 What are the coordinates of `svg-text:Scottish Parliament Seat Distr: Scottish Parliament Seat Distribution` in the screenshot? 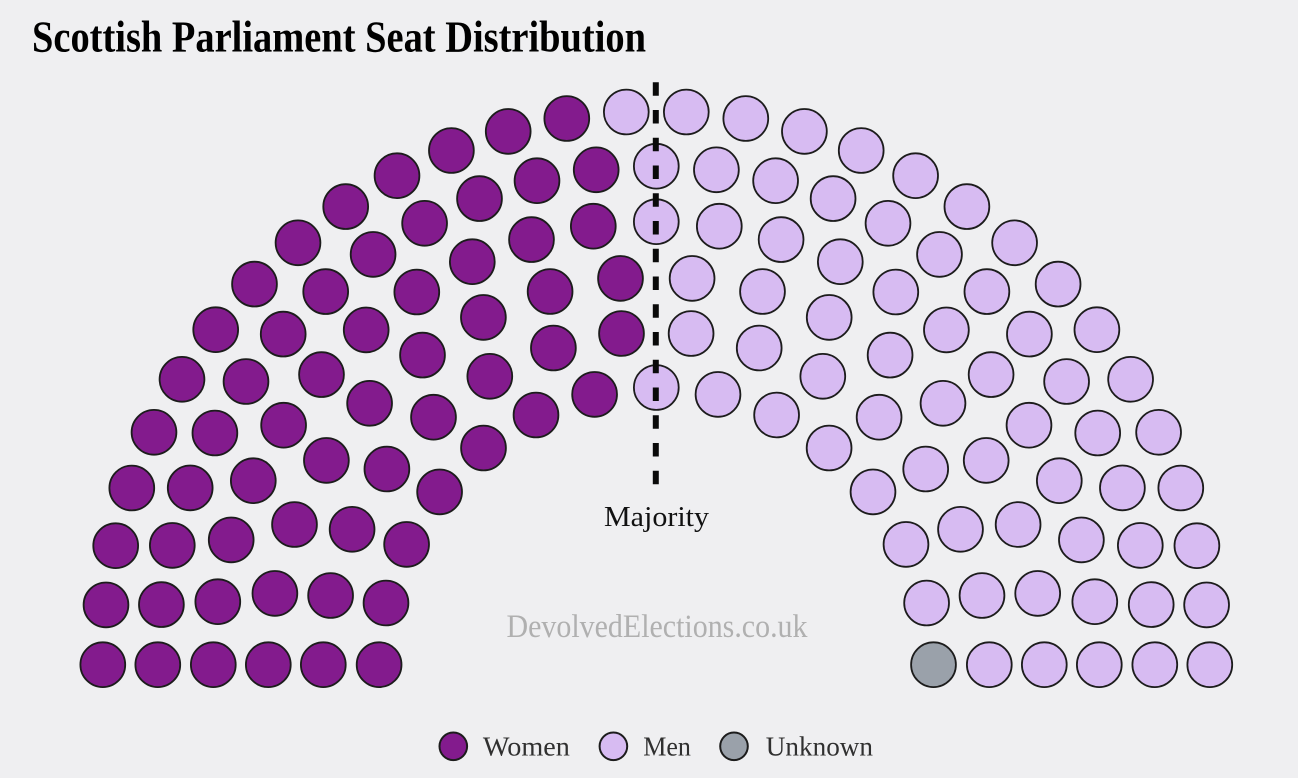 It's located at (339, 37).